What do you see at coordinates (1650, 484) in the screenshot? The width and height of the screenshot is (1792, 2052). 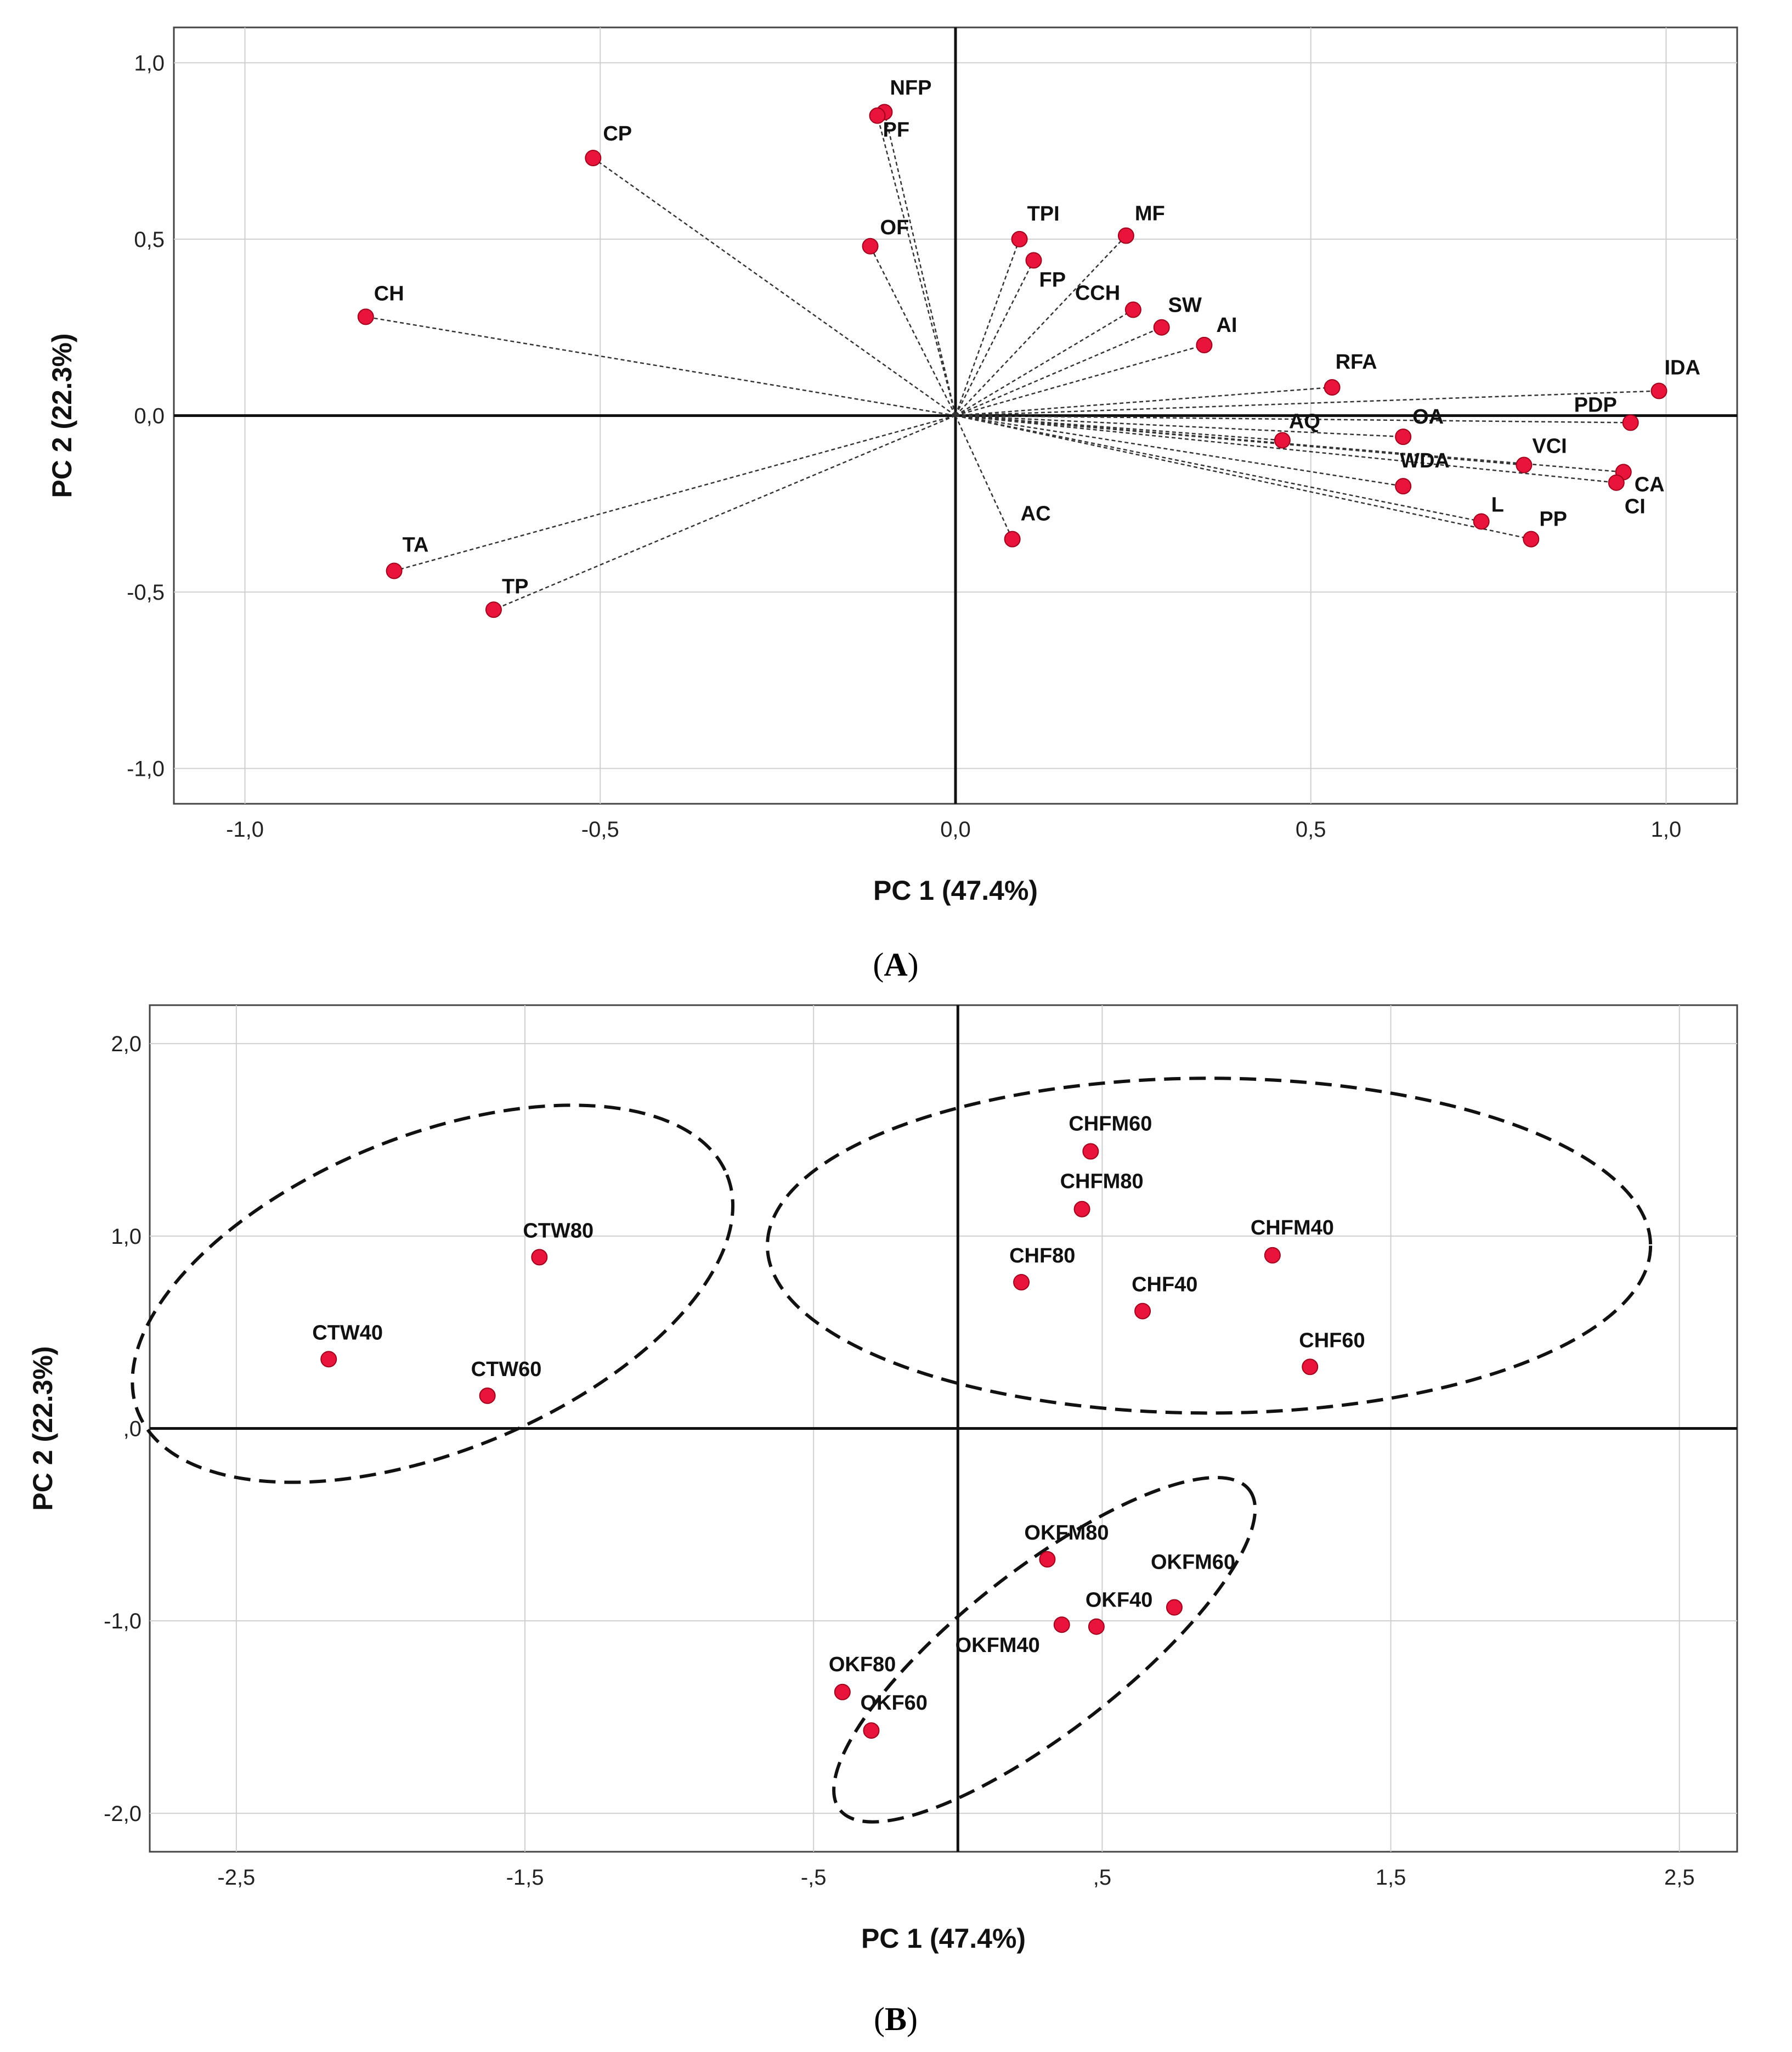 I see `point-label: CA` at bounding box center [1650, 484].